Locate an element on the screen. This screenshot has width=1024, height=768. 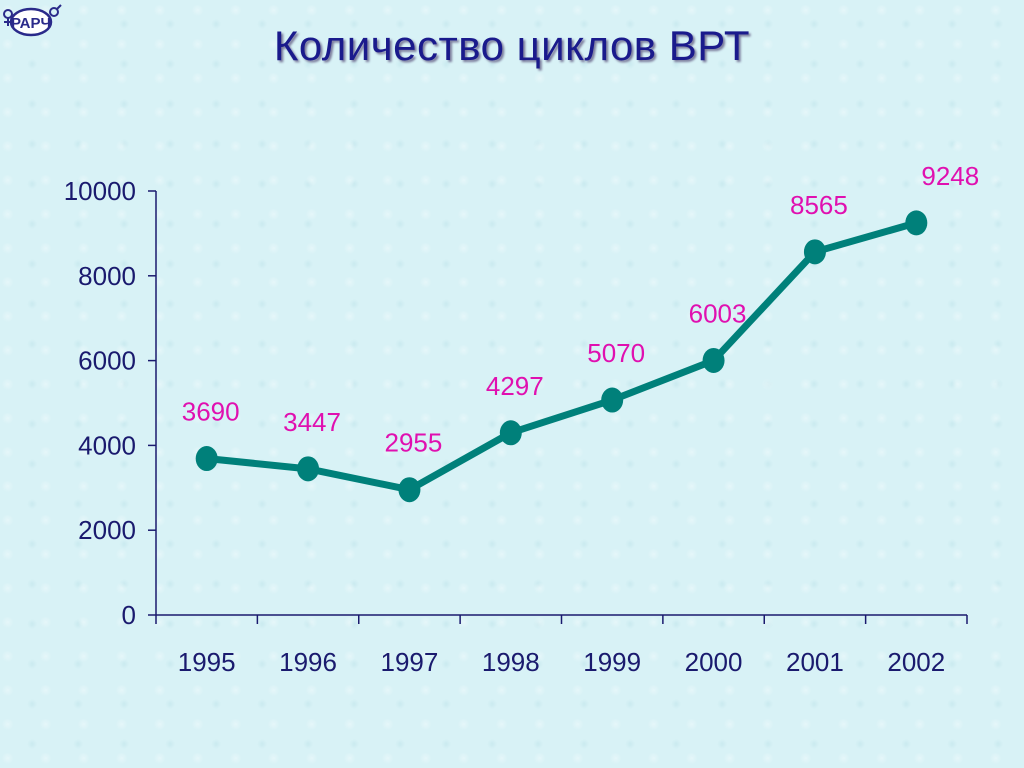
x-tick-label: 1999 is located at coordinates (612, 662).